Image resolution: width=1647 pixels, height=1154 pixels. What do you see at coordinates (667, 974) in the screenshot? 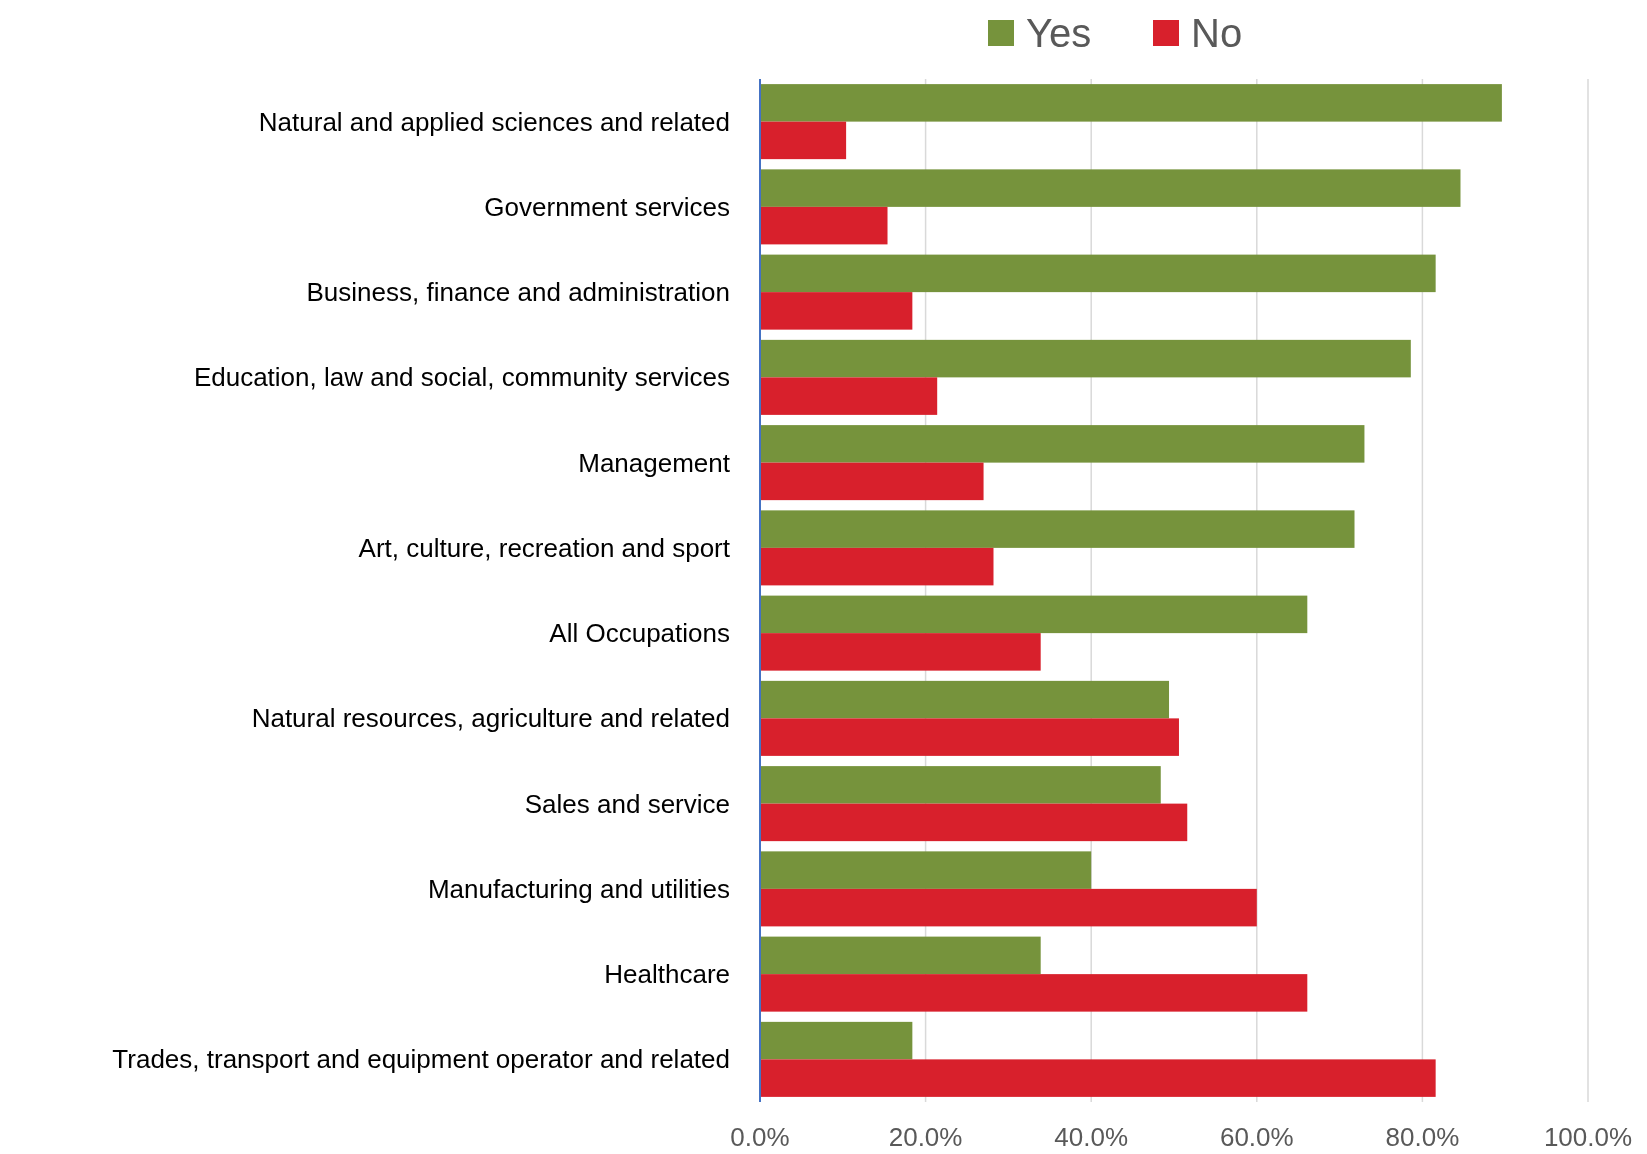
I see `y-tick-label: Healthcare` at bounding box center [667, 974].